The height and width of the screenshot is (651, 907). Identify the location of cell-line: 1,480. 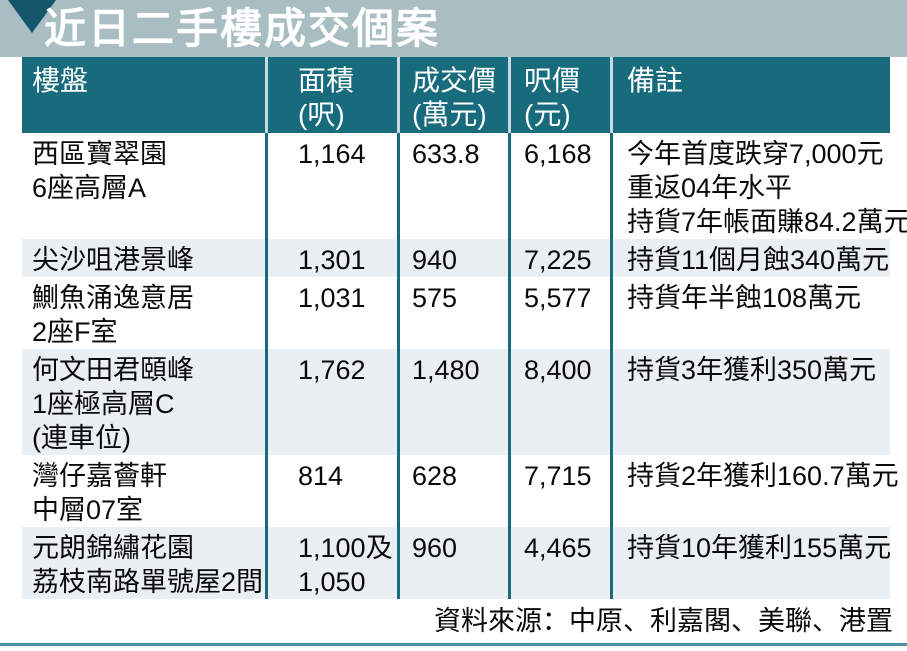
(446, 370).